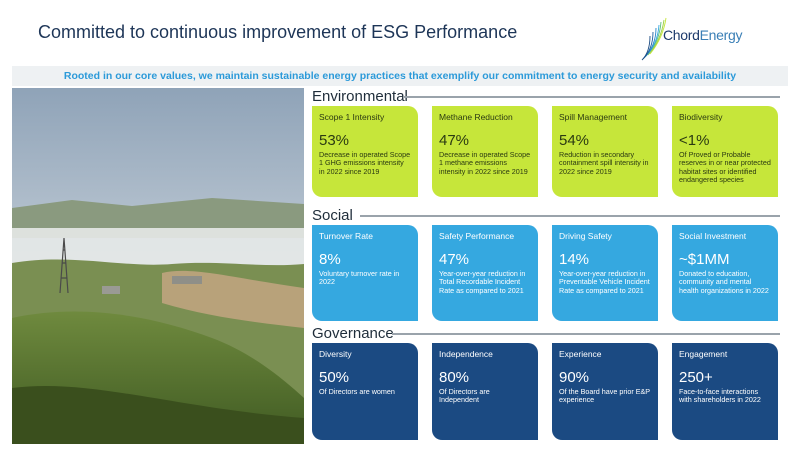  What do you see at coordinates (574, 259) in the screenshot?
I see `card-value: 14%` at bounding box center [574, 259].